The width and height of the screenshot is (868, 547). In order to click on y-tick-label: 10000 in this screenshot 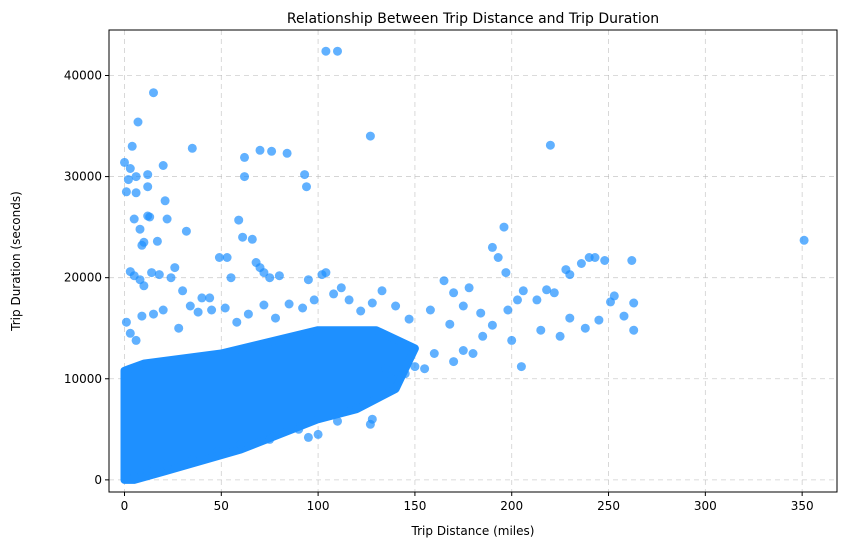, I will do `click(83, 379)`.